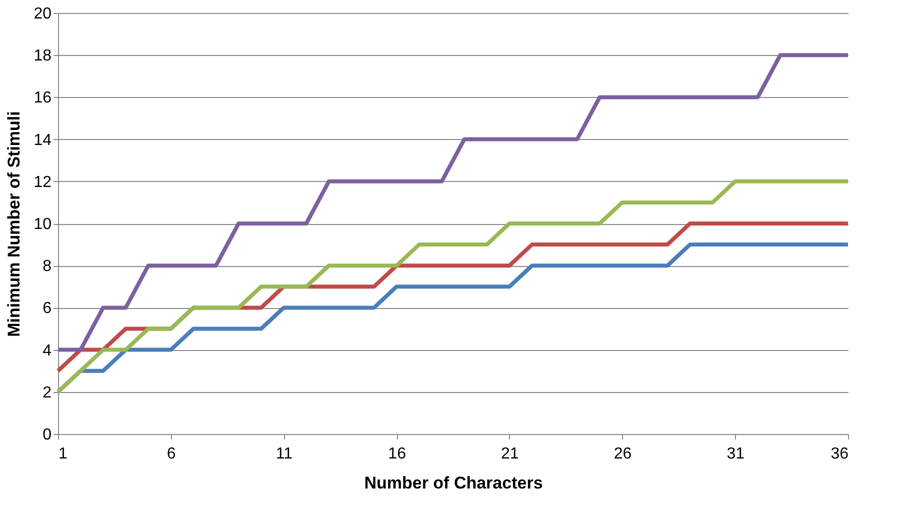 The width and height of the screenshot is (902, 529). What do you see at coordinates (47, 351) in the screenshot?
I see `y-tick-label: 4` at bounding box center [47, 351].